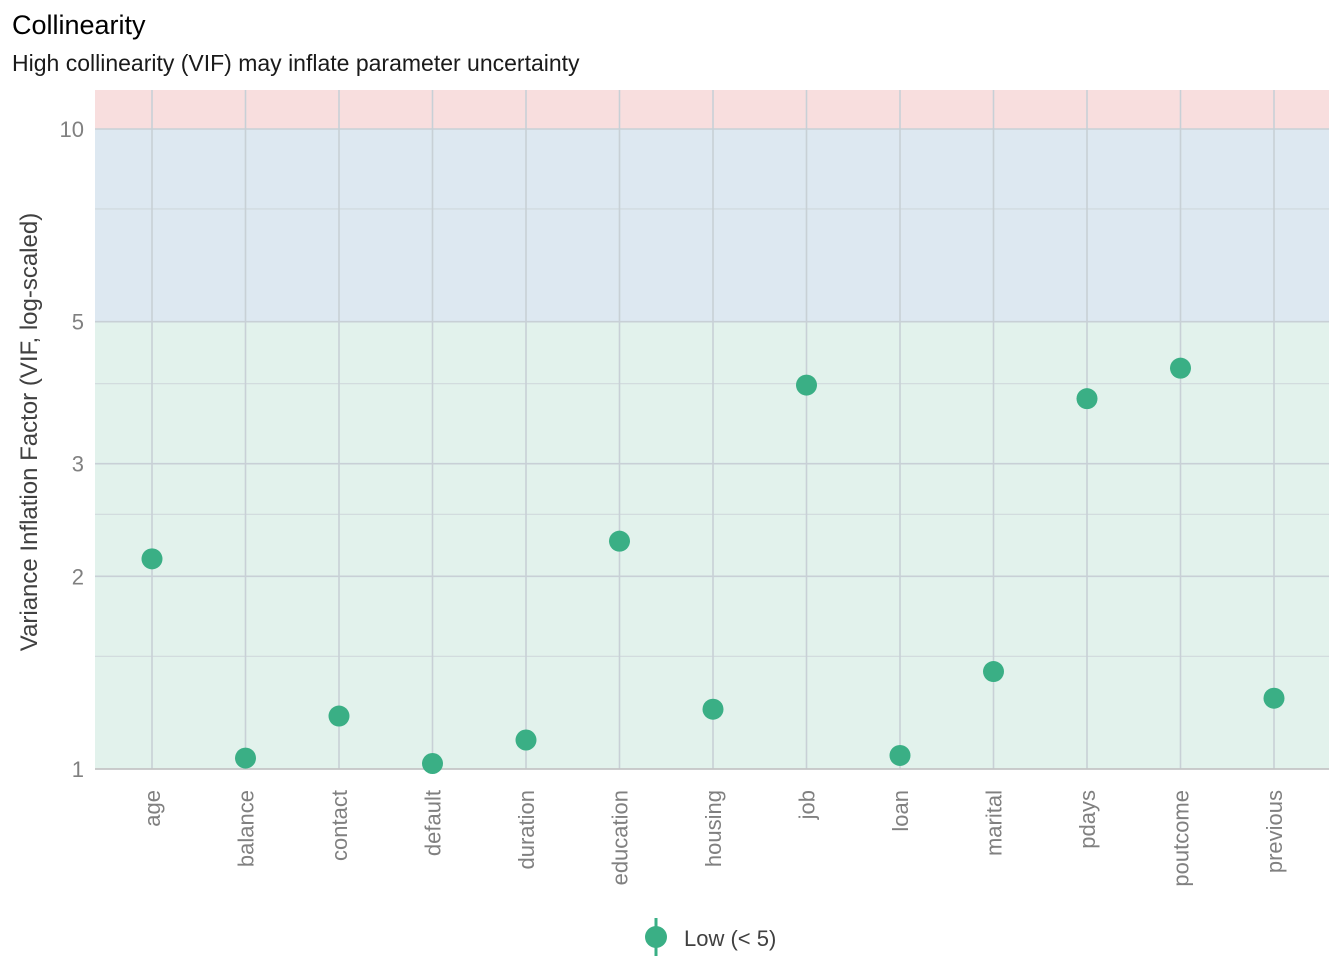 Image resolution: width=1344 pixels, height=960 pixels. Describe the element at coordinates (713, 709) in the screenshot. I see `point-housing` at that location.